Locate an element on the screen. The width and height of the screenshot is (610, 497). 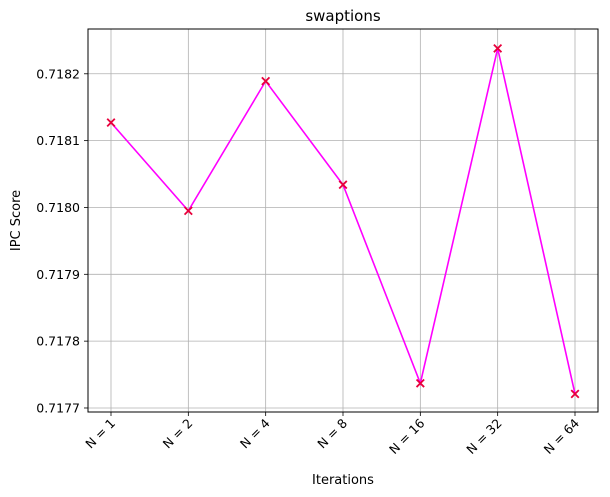
y-tick-label: 0.7182 is located at coordinates (58, 73).